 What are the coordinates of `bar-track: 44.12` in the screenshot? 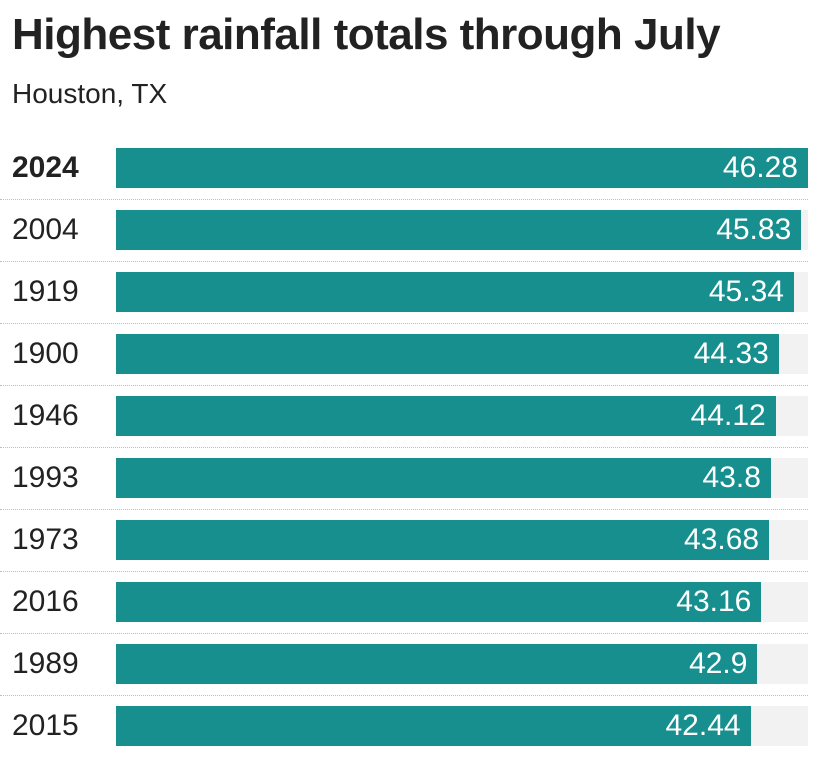 It's located at (462, 416).